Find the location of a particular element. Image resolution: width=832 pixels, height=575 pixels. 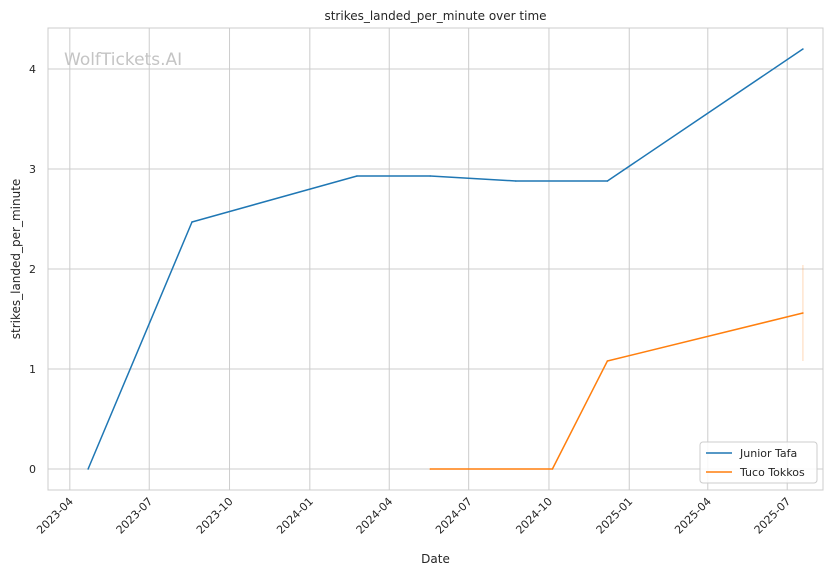

legend: Junior Tafa Tuco Tokkos is located at coordinates (758, 462).